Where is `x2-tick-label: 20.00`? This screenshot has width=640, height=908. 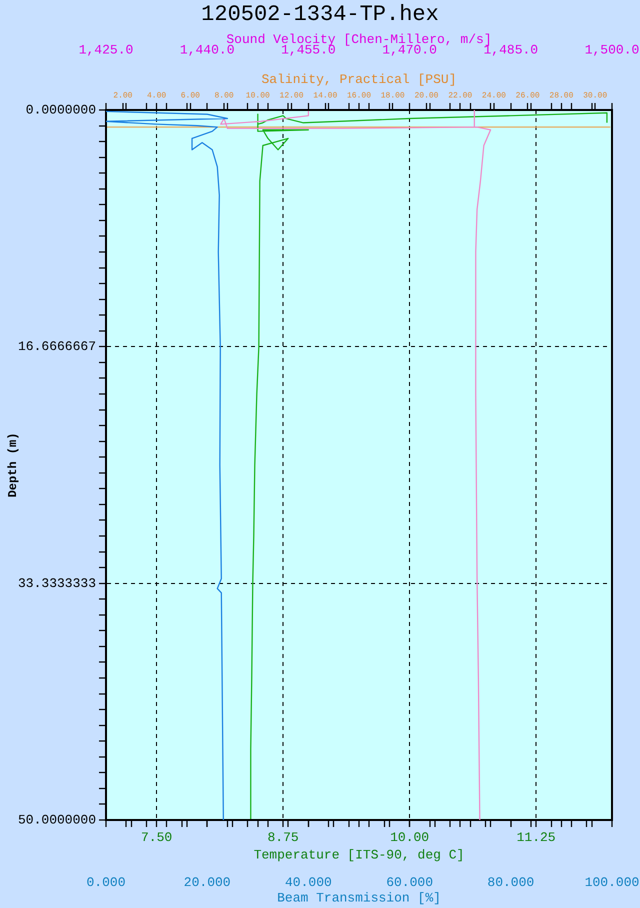 x2-tick-label: 20.00 is located at coordinates (426, 95).